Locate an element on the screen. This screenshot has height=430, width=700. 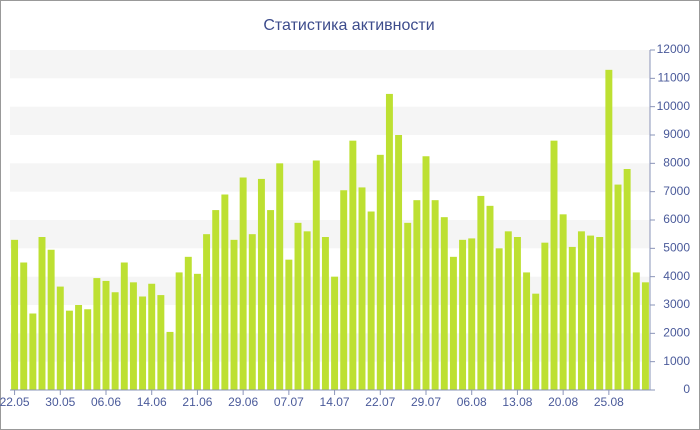
x-tick-label: 29.06 is located at coordinates (243, 402).